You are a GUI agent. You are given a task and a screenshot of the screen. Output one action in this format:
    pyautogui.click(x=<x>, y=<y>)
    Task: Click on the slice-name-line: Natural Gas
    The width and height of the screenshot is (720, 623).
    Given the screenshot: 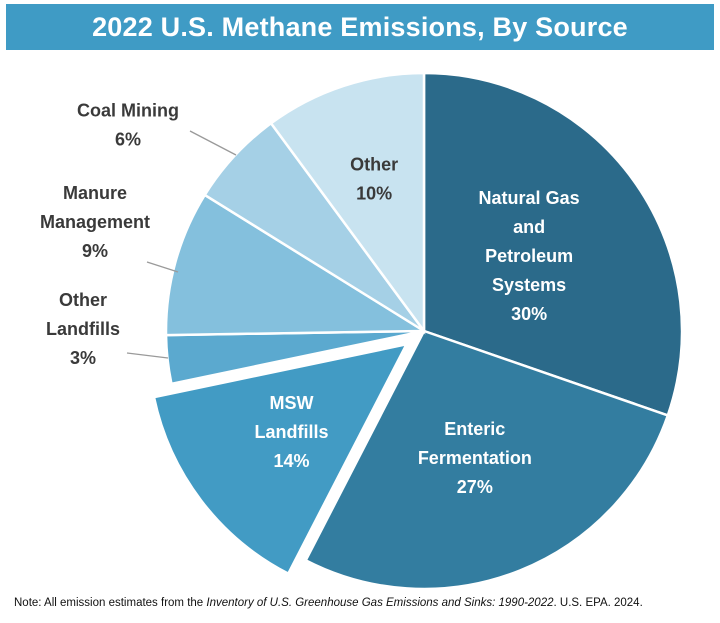 What is the action you would take?
    pyautogui.click(x=529, y=198)
    